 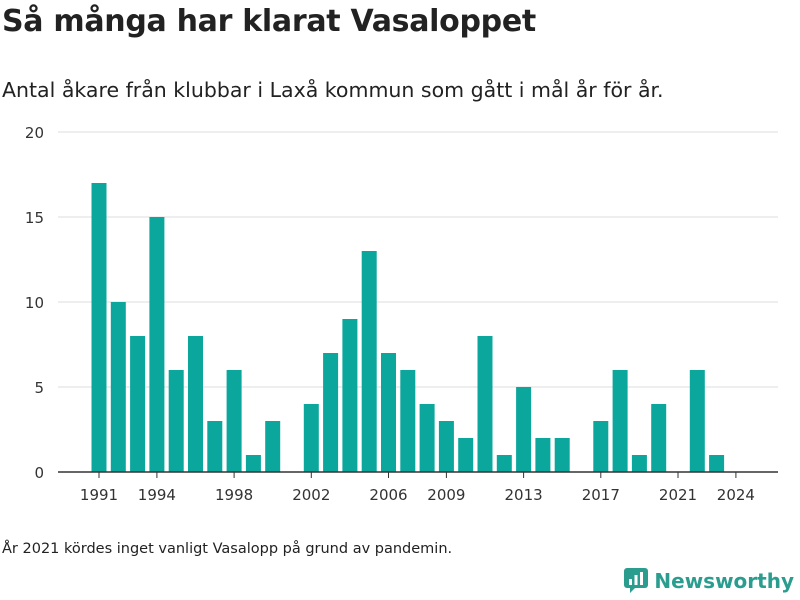 What do you see at coordinates (446, 495) in the screenshot?
I see `x-tick-label: 2009` at bounding box center [446, 495].